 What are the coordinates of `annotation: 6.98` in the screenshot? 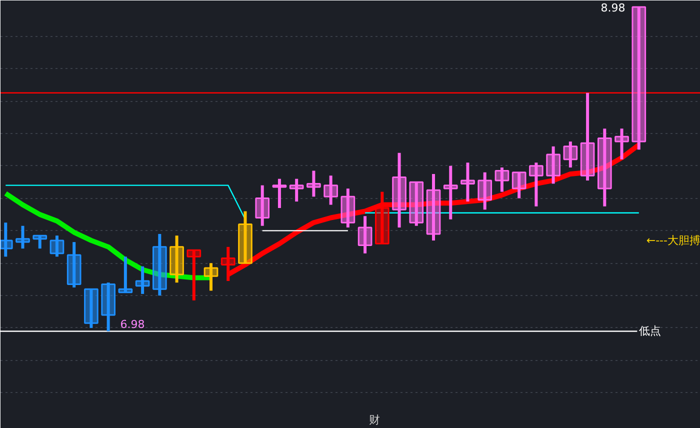 It's located at (132, 325).